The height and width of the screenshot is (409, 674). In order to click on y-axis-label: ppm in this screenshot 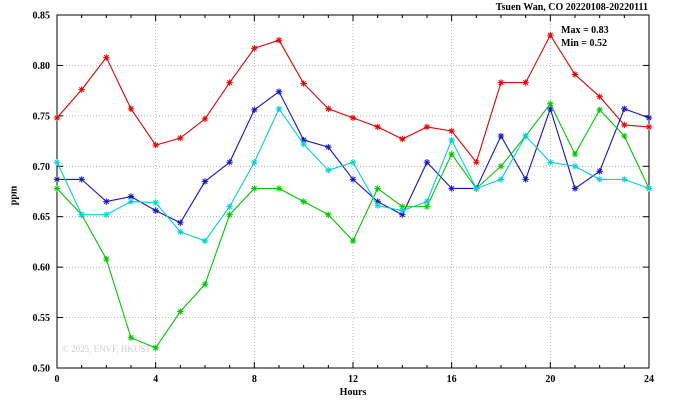, I will do `click(14, 195)`.